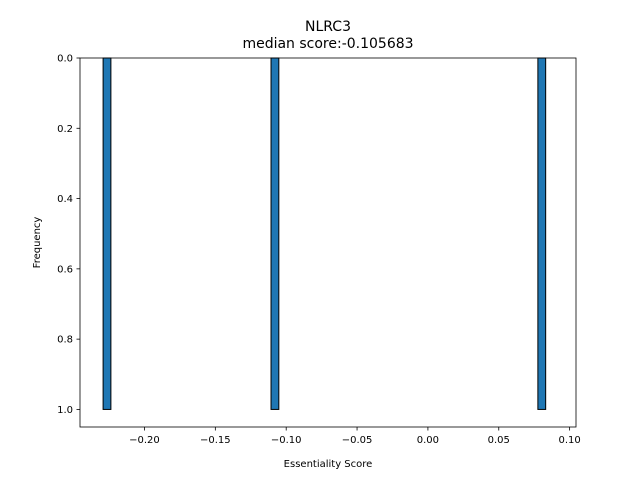 This screenshot has width=640, height=480. What do you see at coordinates (499, 440) in the screenshot?
I see `x-tick-label-6: 0.05` at bounding box center [499, 440].